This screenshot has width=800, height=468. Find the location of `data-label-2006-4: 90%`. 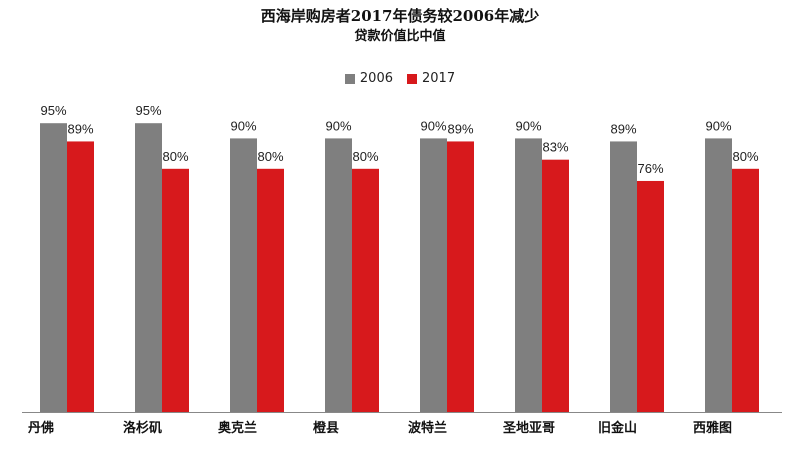

data-label-2006-4: 90% is located at coordinates (338, 125).